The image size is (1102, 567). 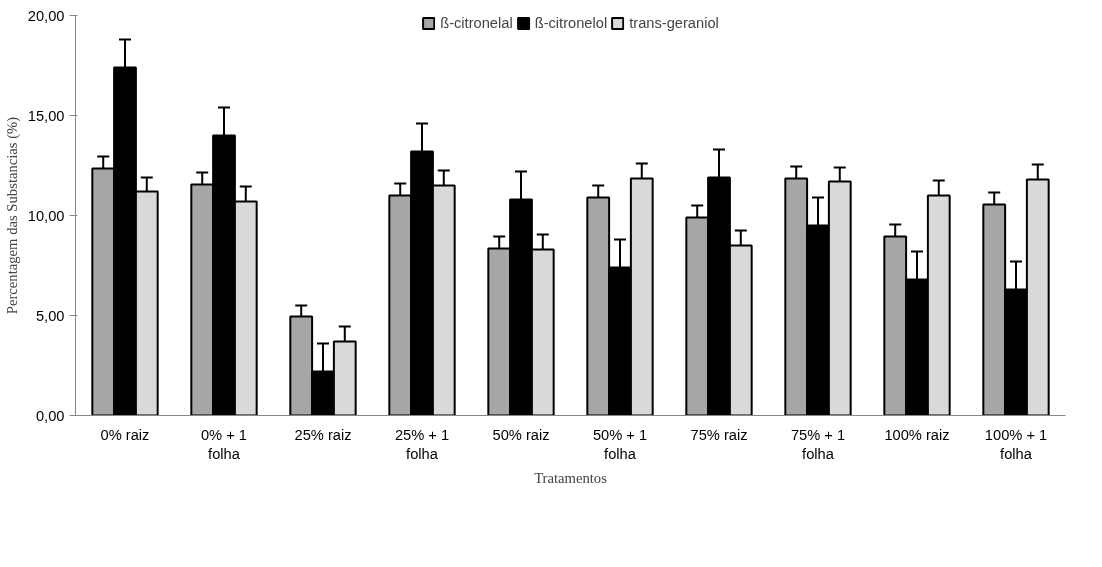 I want to click on x-axis-title: Tratamentos, so click(x=571, y=477).